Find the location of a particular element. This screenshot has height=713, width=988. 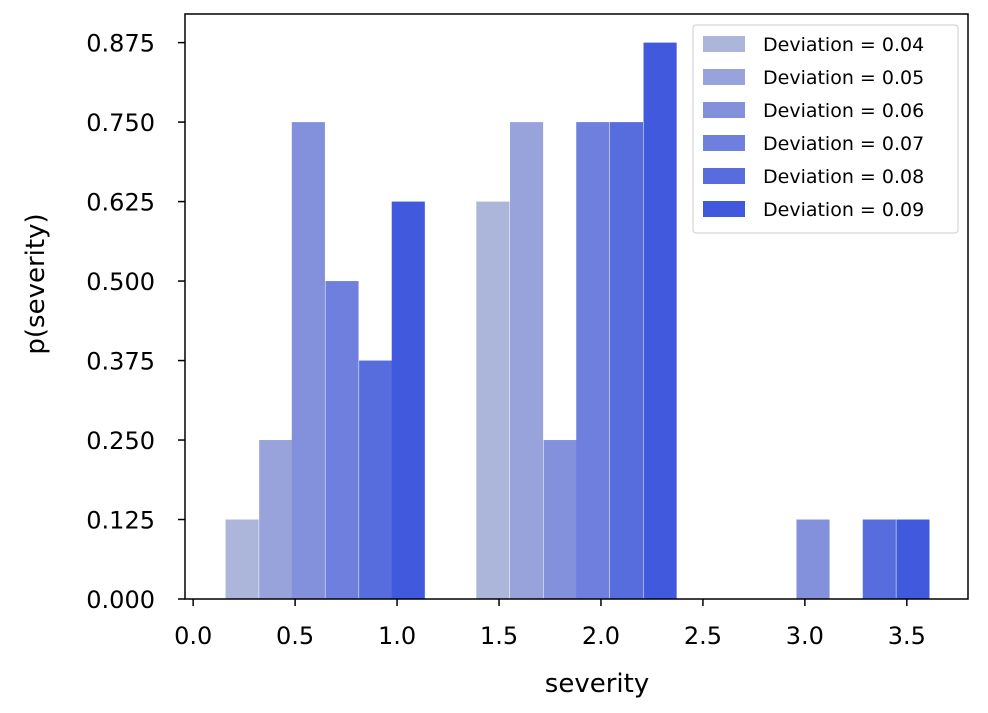

y-tick-label-0: 0.000 is located at coordinates (120, 600).